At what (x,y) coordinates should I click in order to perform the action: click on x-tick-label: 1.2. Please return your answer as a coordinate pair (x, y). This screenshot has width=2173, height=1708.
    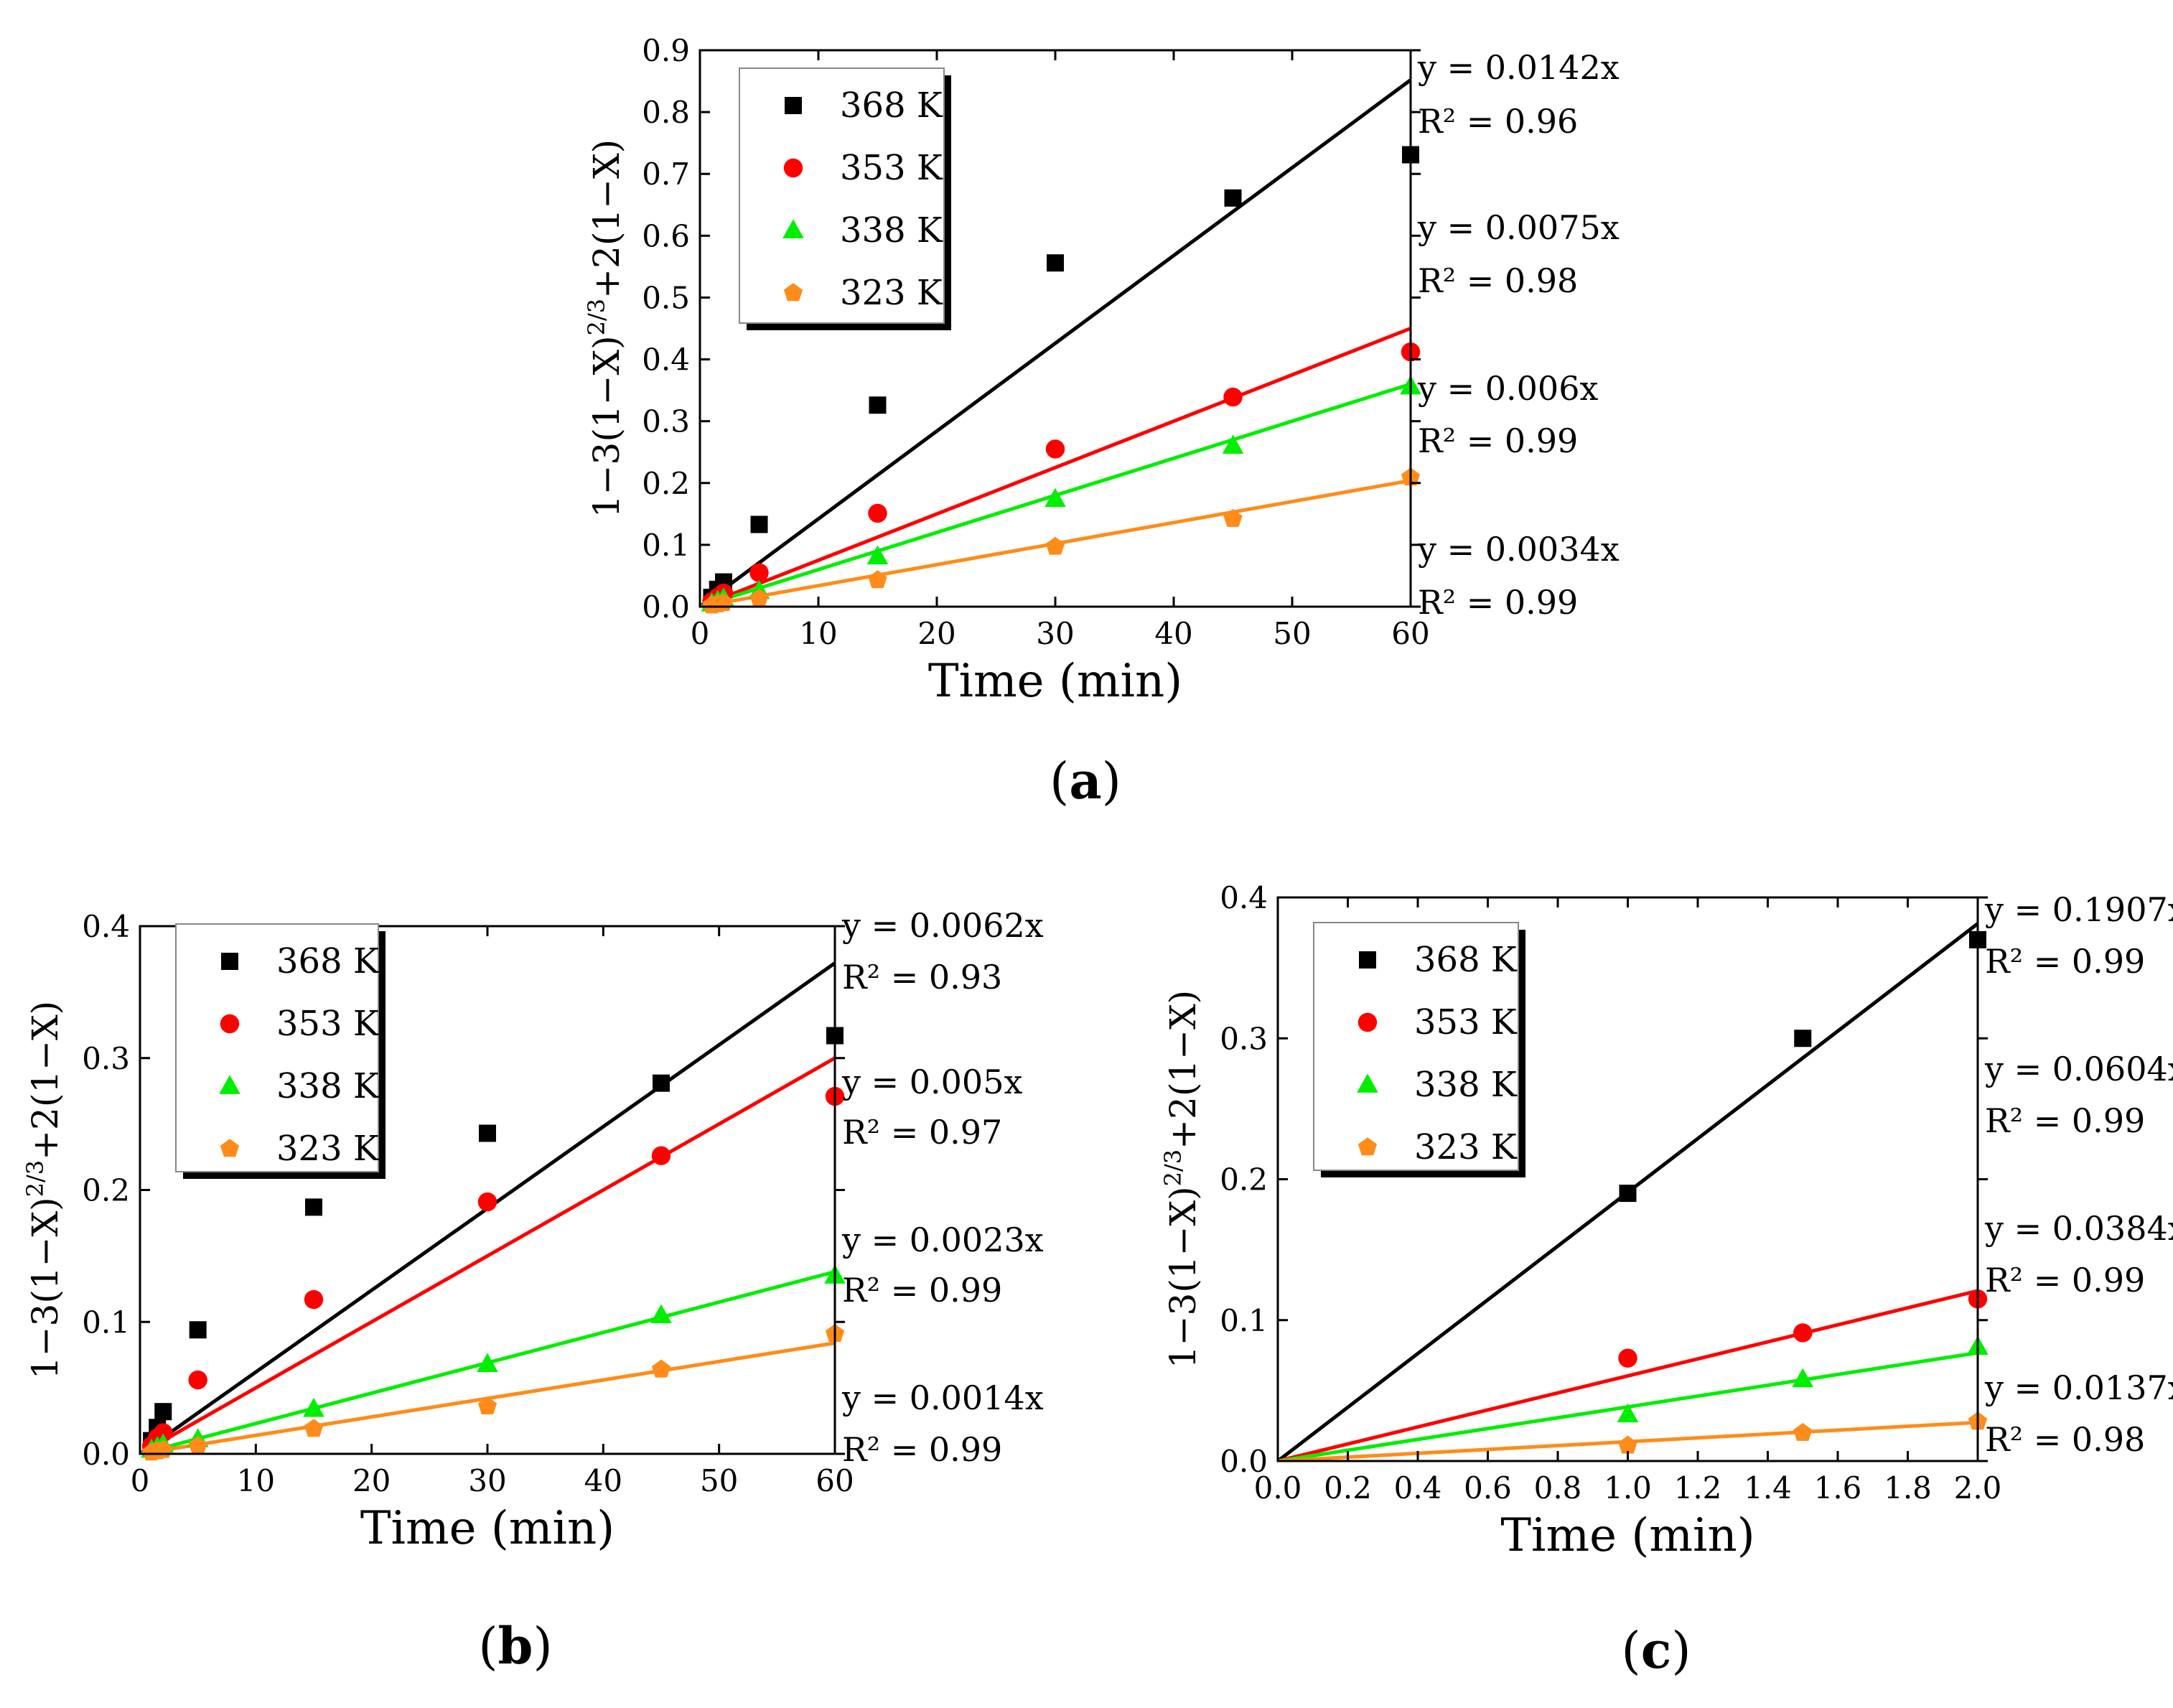
    Looking at the image, I should click on (1698, 1488).